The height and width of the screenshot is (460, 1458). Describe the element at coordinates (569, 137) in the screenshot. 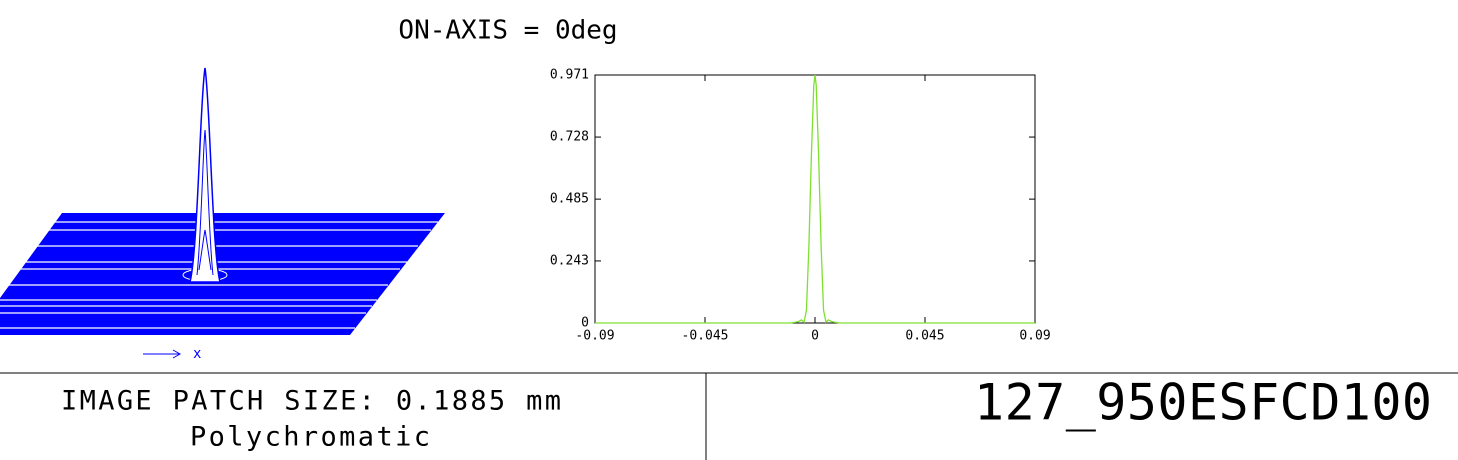

I see `y-tick-label: 0.728` at that location.